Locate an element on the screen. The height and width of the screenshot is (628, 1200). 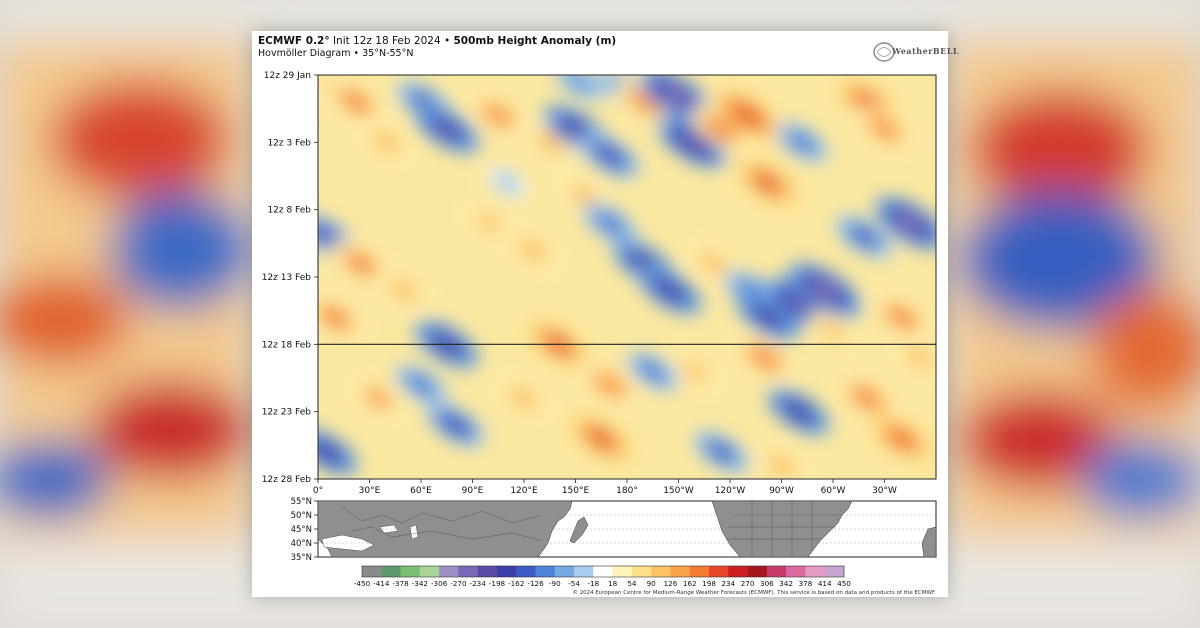
colorbar-tick-label: -342 is located at coordinates (420, 583).